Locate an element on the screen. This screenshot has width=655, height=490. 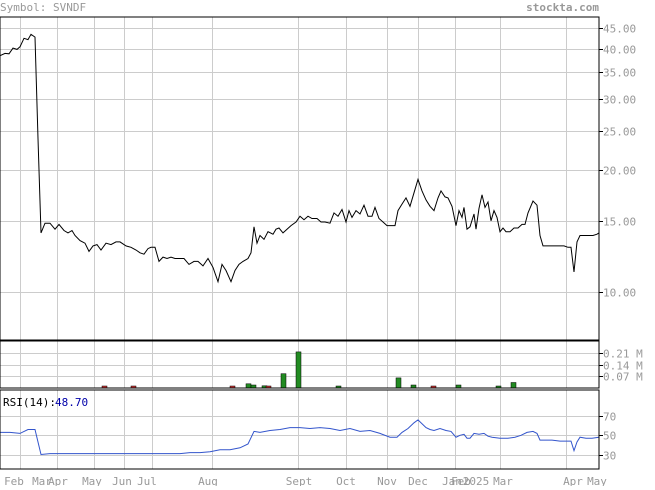
x-tick-label: Jul is located at coordinates (147, 480).